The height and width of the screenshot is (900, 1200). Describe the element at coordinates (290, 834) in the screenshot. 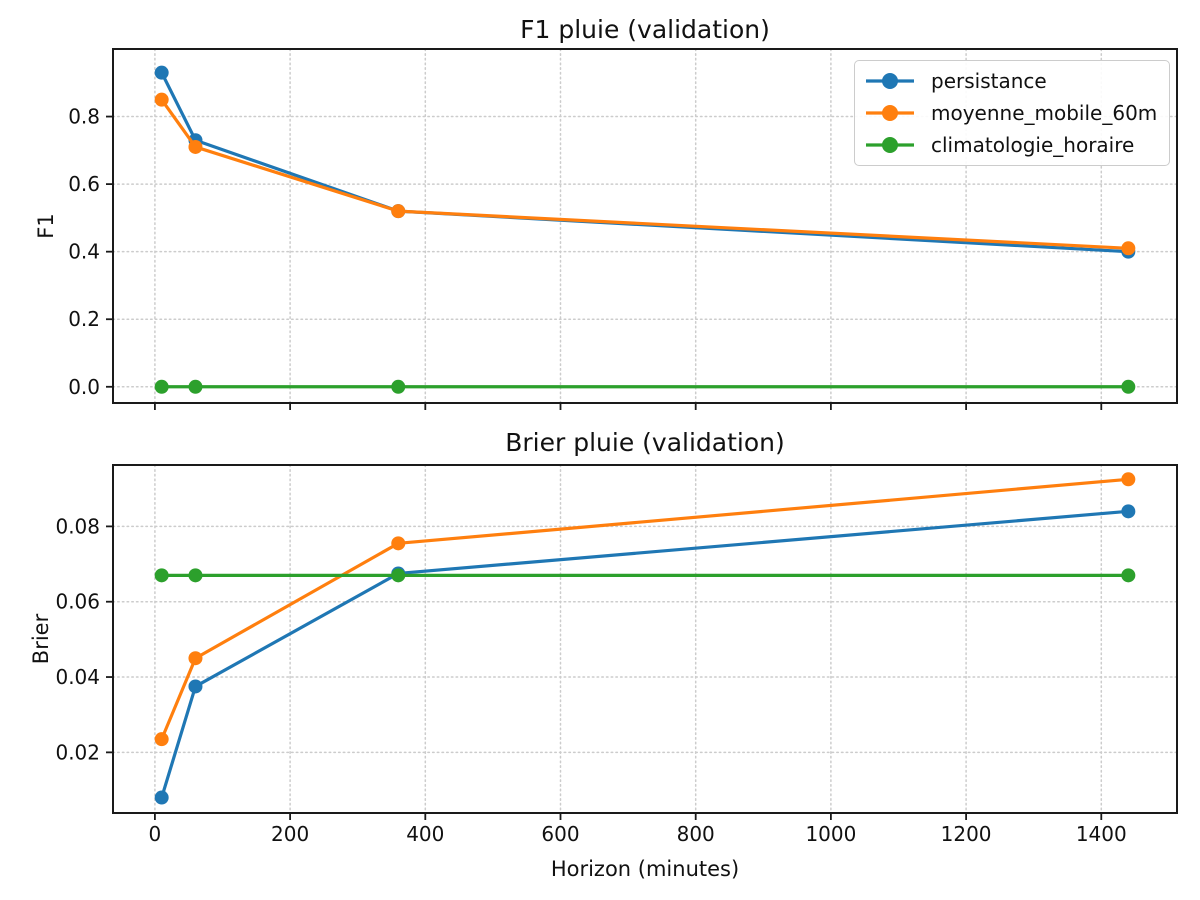

I see `x-tick-label: 200` at that location.